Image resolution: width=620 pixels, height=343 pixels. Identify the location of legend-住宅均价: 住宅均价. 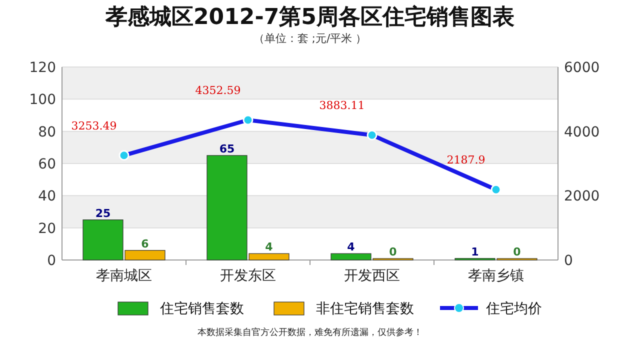
(491, 309).